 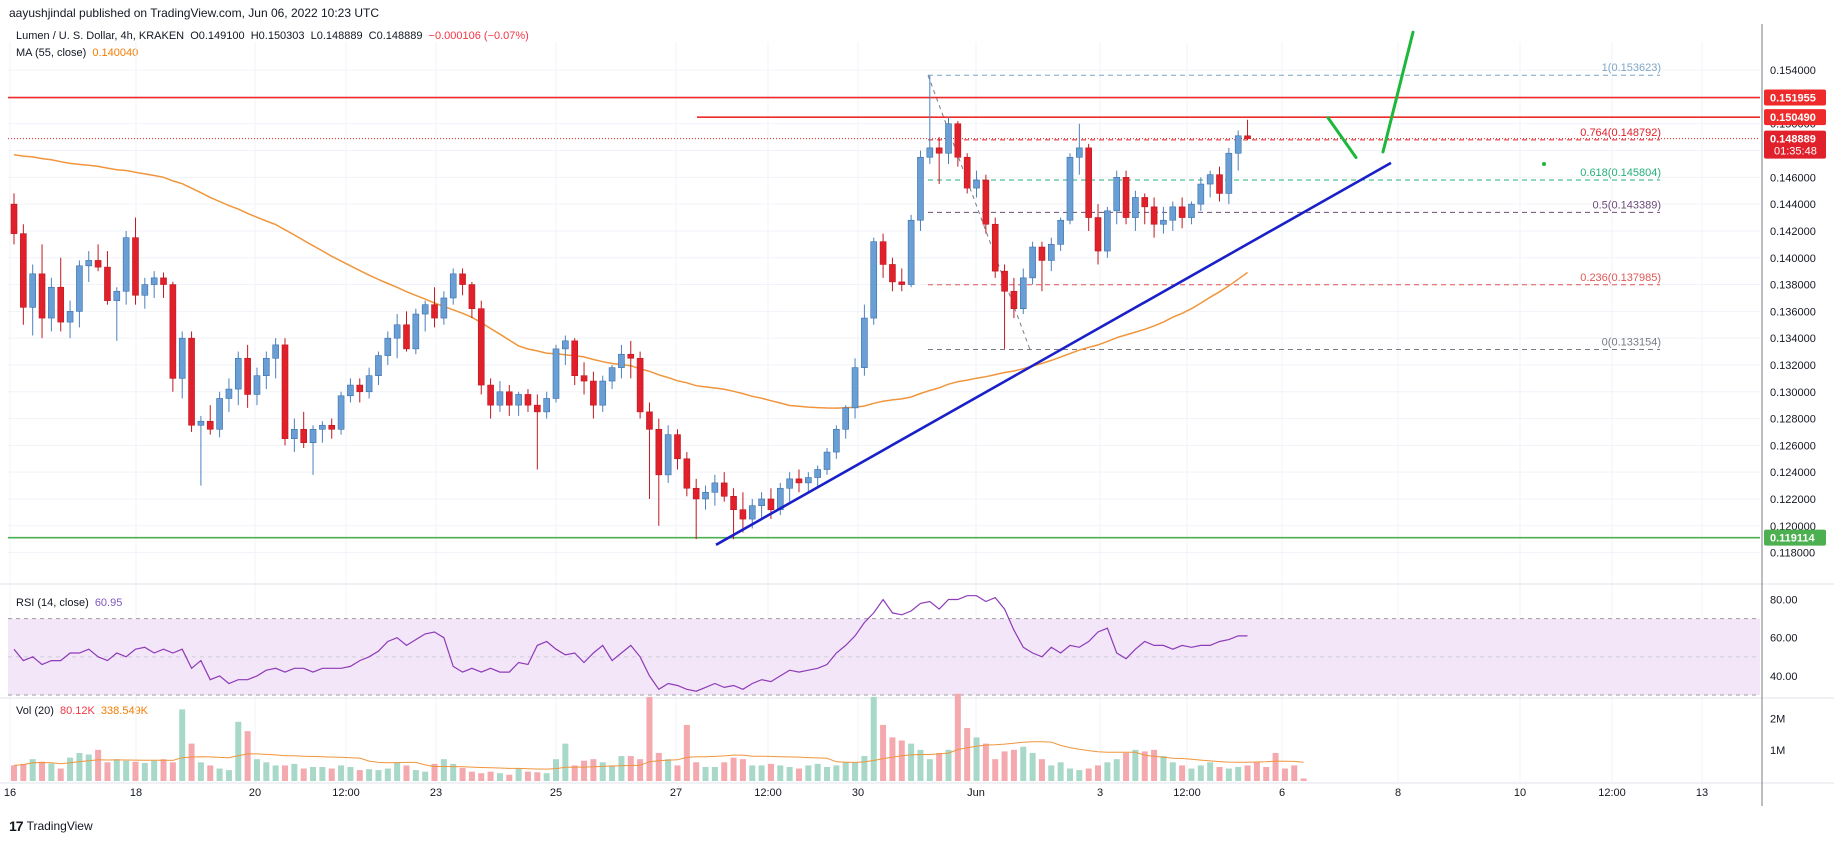 I want to click on rsi-legend: RSI (14, close) 60.95, so click(x=70, y=603).